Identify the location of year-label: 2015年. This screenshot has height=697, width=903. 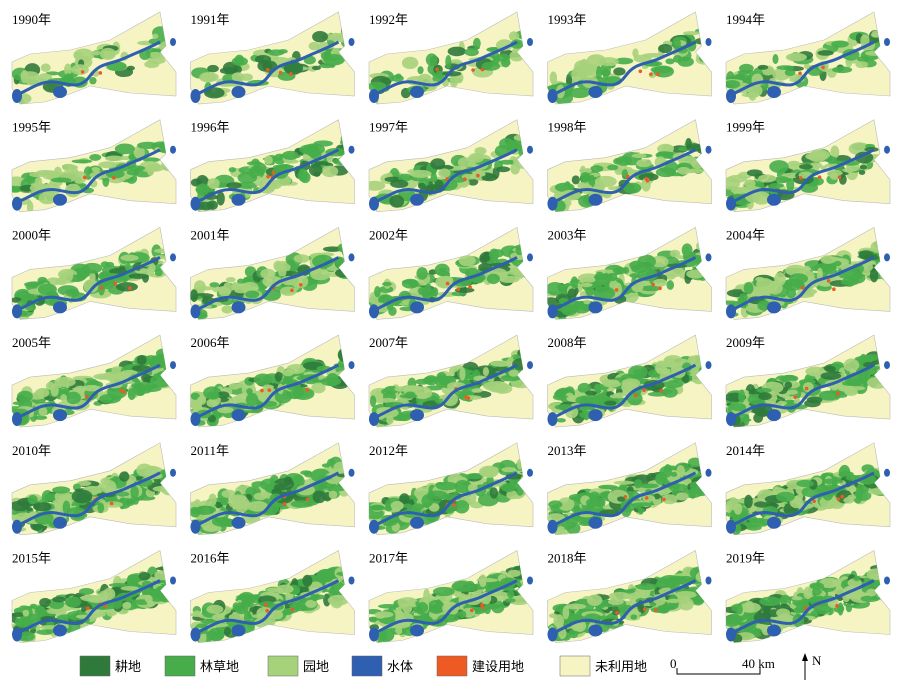
(31, 558).